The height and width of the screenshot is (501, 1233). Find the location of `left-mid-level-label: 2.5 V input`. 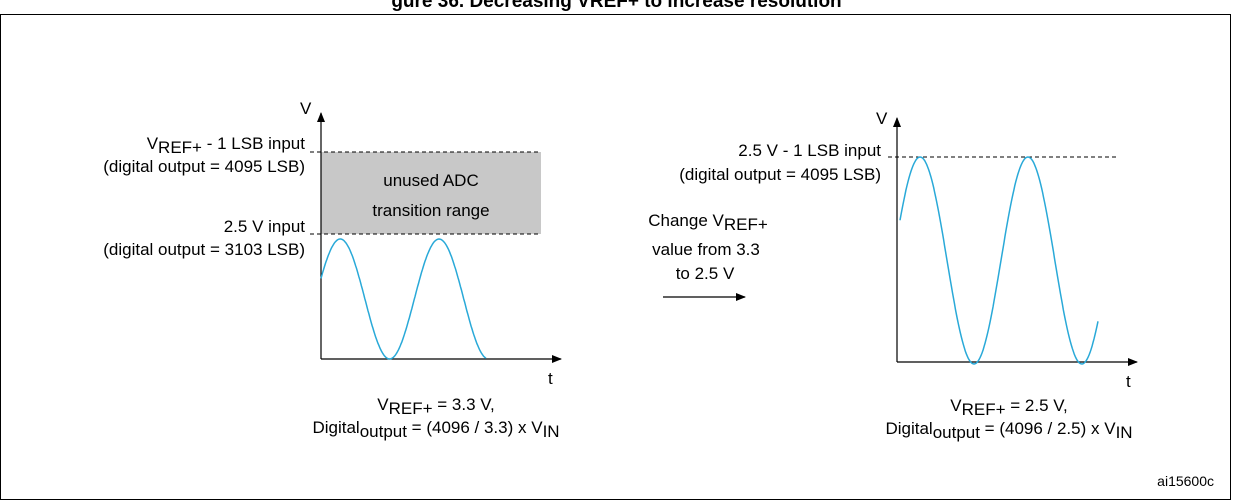

left-mid-level-label: 2.5 V input is located at coordinates (265, 226).